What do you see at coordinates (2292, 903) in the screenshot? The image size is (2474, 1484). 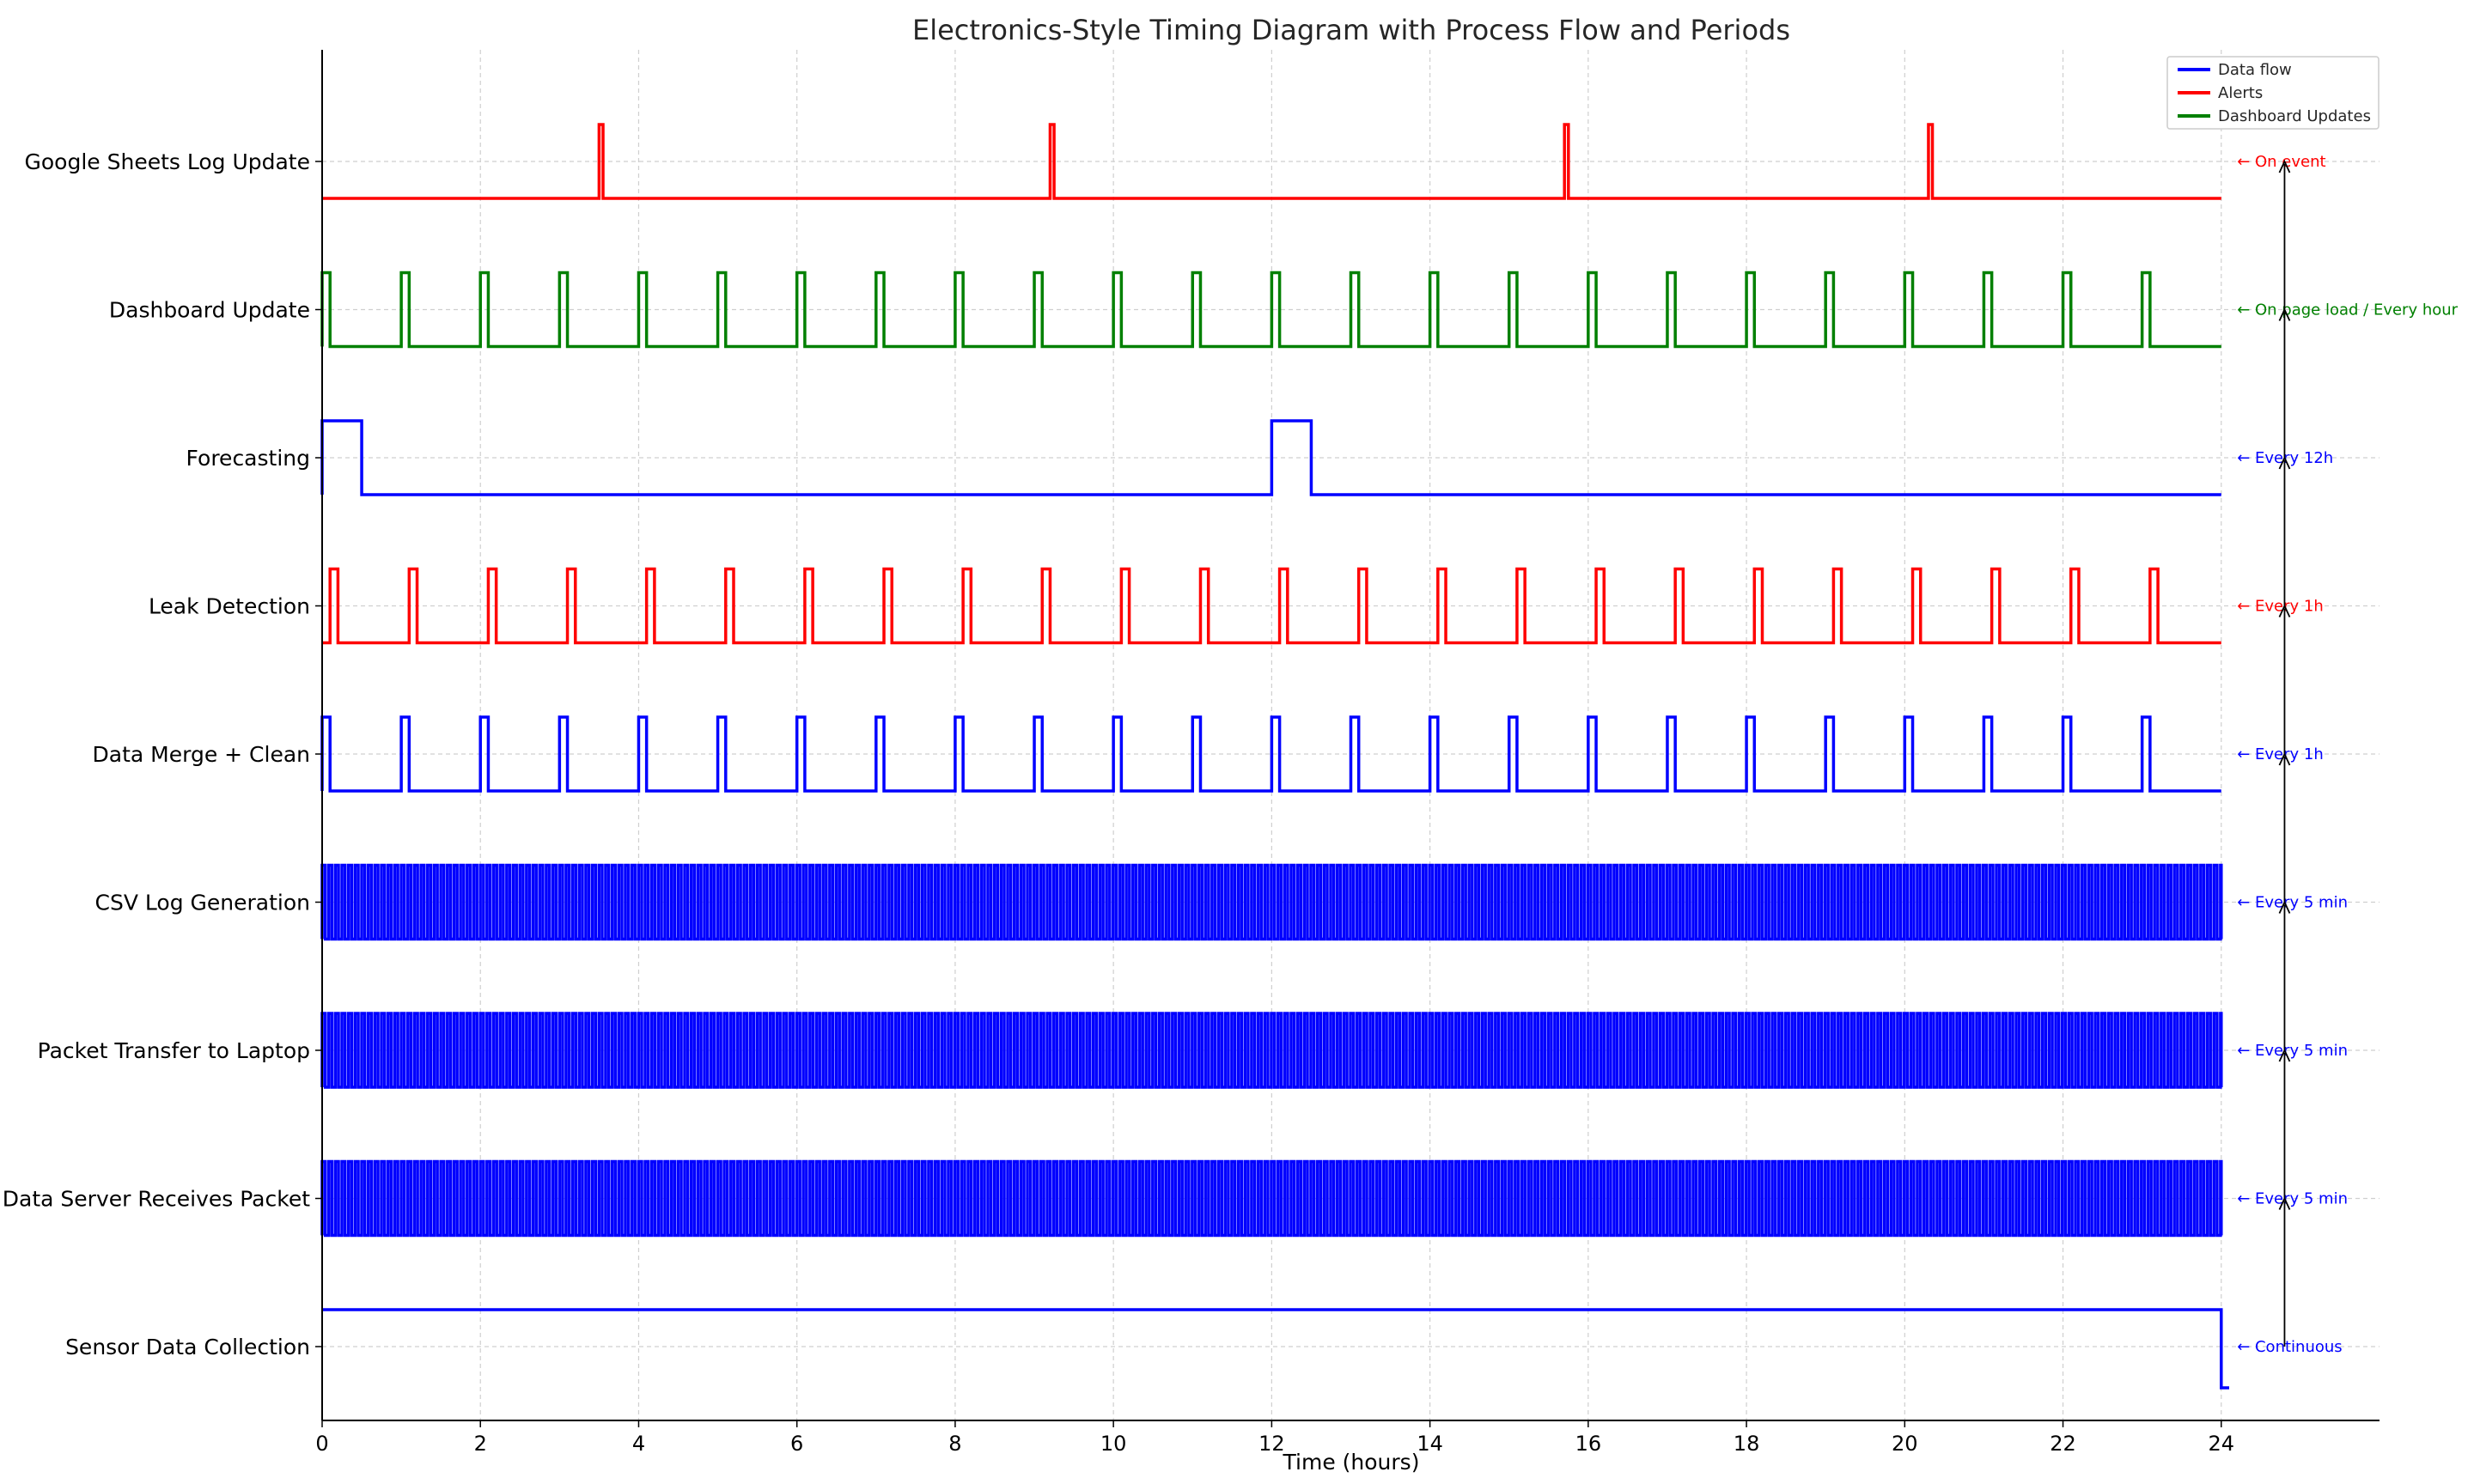 I see `annotation-csv-log-generation: ← Every 5 min` at bounding box center [2292, 903].